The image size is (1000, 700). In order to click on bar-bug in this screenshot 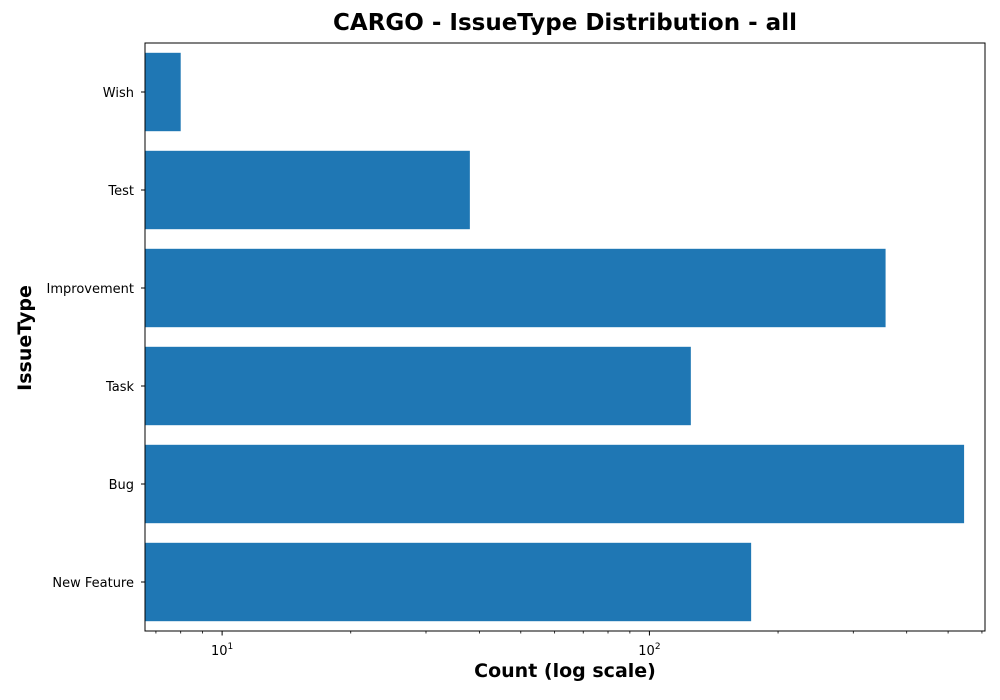, I will do `click(555, 484)`.